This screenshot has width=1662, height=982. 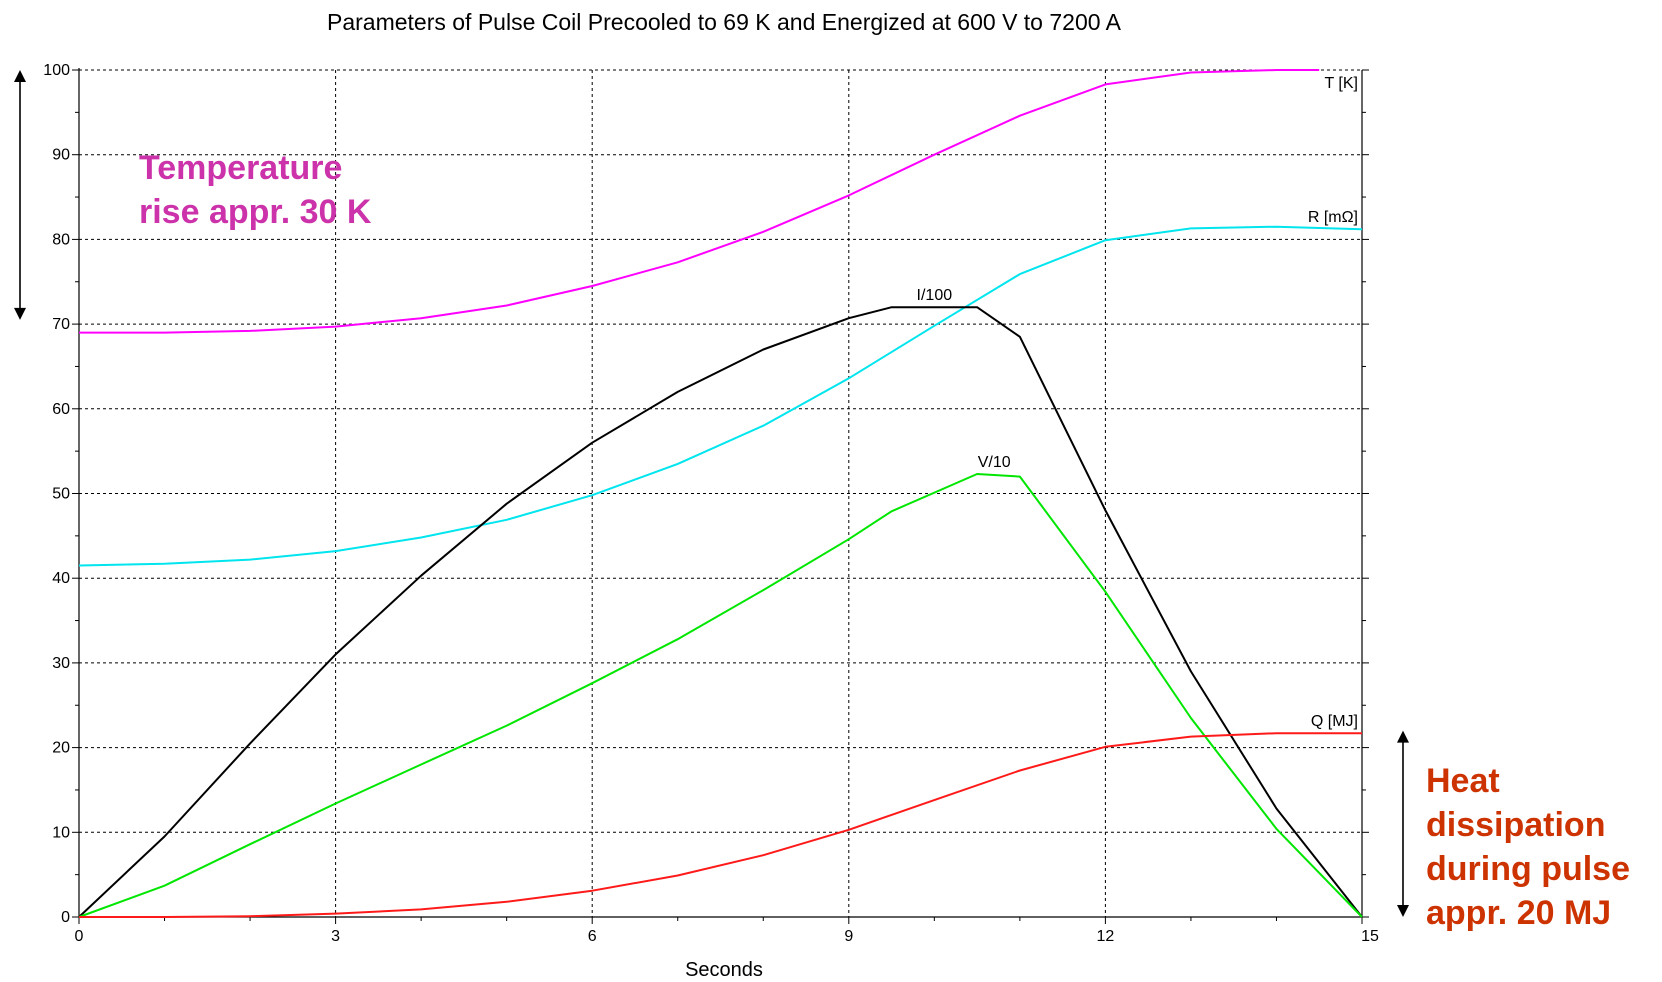 What do you see at coordinates (79, 936) in the screenshot?
I see `x-tick-label: 0` at bounding box center [79, 936].